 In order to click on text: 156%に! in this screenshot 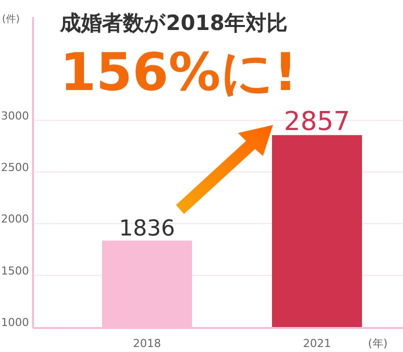, I will do `click(179, 73)`.